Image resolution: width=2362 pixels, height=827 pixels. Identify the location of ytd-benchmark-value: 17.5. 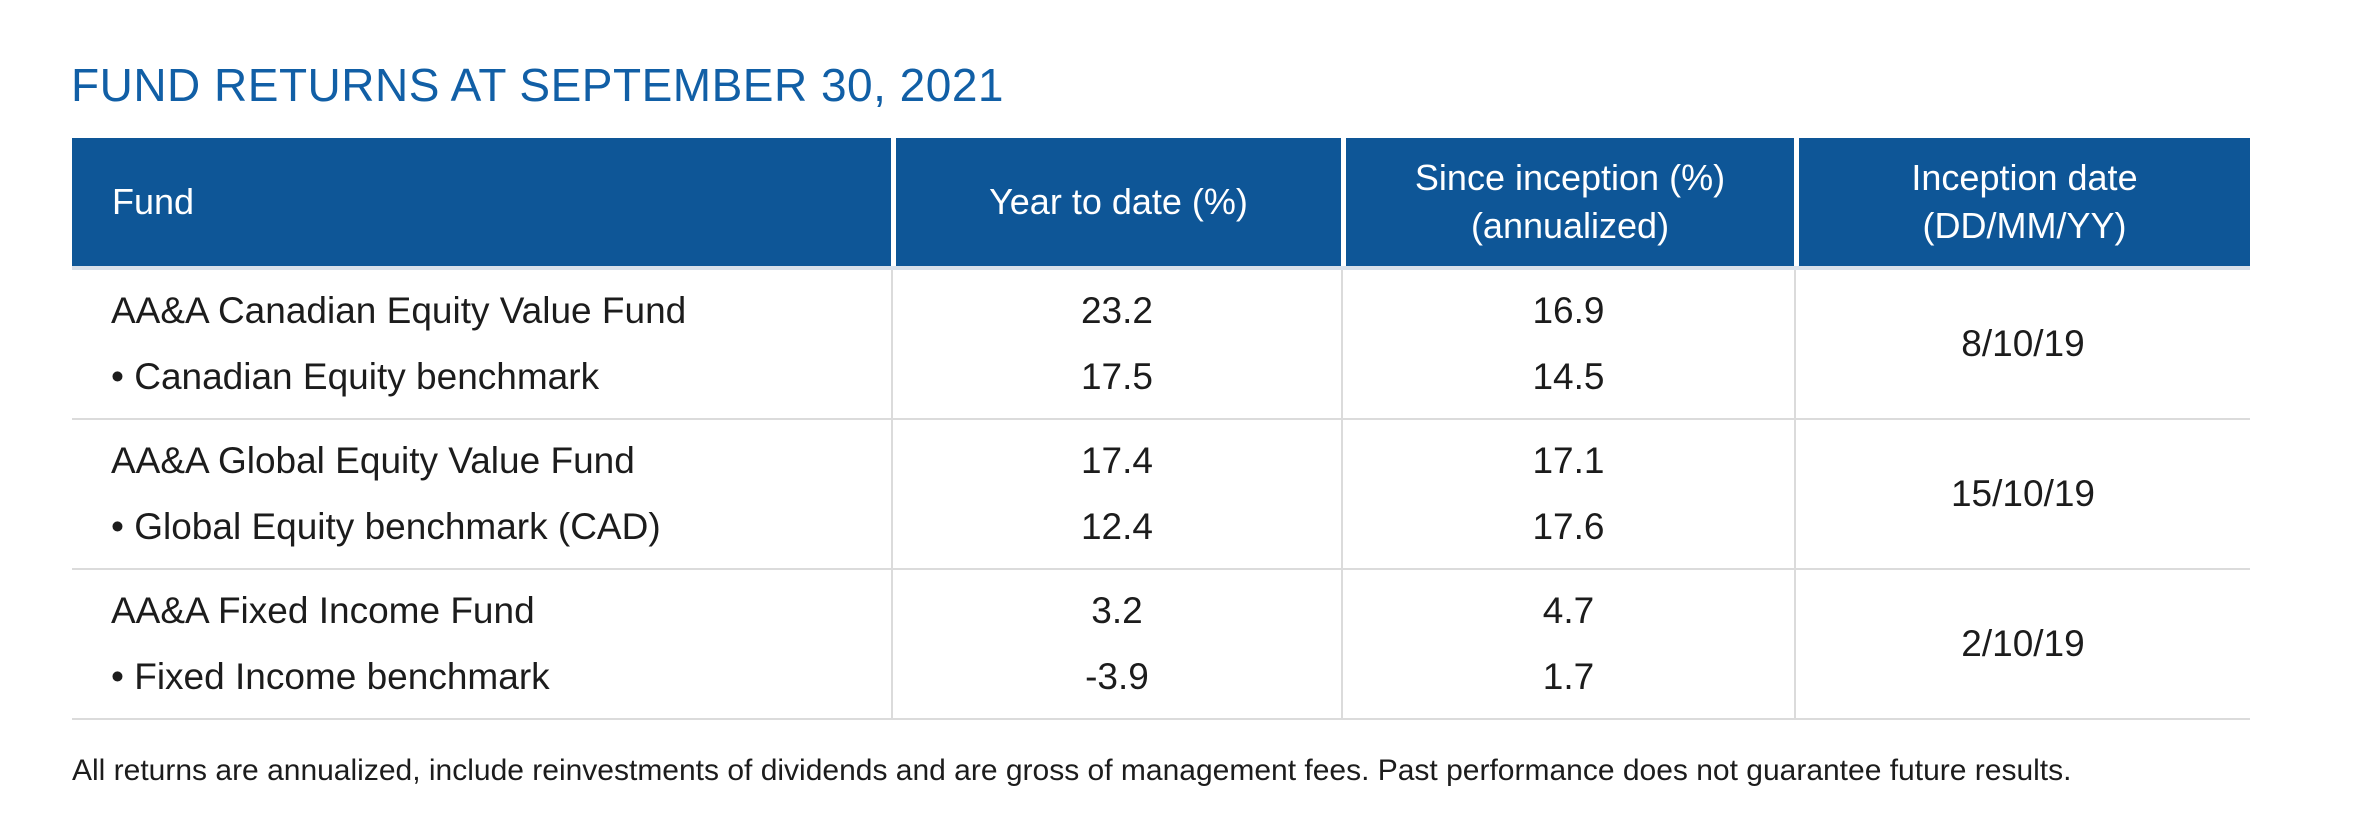
(1116, 376).